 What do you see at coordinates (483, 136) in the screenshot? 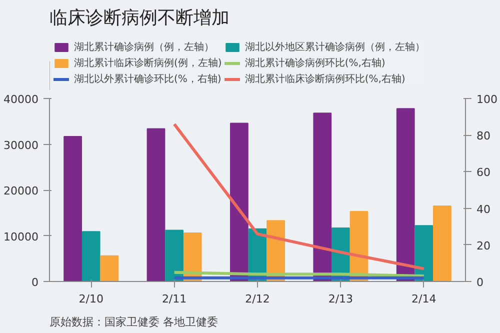
I see `y2-tick-label: 80` at bounding box center [483, 136].